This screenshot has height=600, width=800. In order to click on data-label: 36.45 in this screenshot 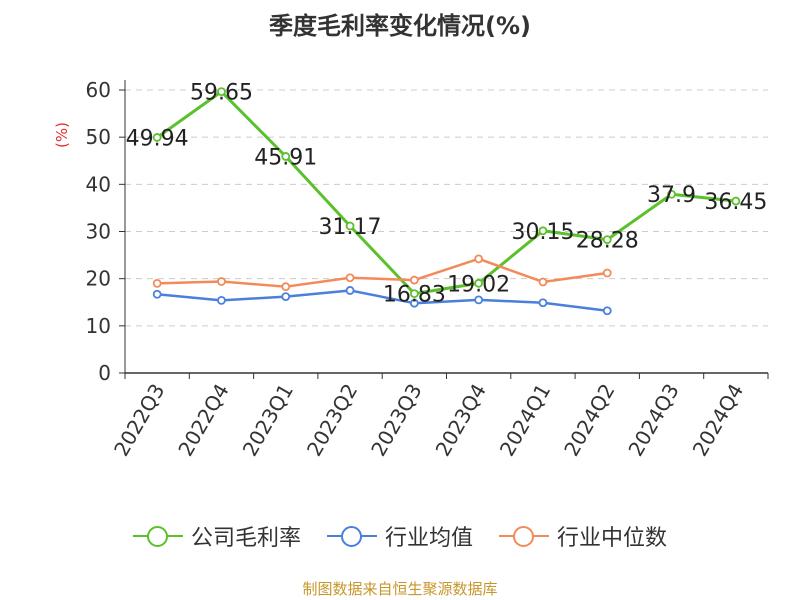, I will do `click(735, 202)`.